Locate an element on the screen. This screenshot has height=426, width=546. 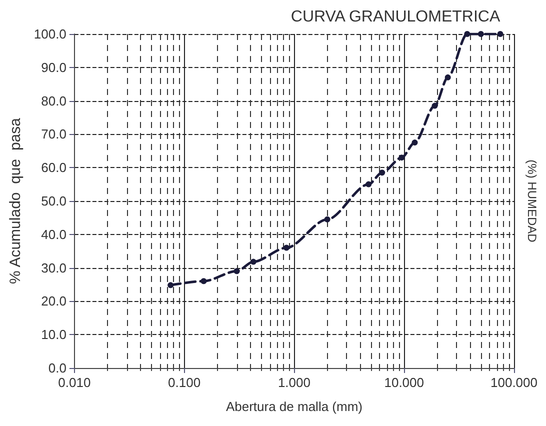
y-tick-label: 90.0 is located at coordinates (53, 67).